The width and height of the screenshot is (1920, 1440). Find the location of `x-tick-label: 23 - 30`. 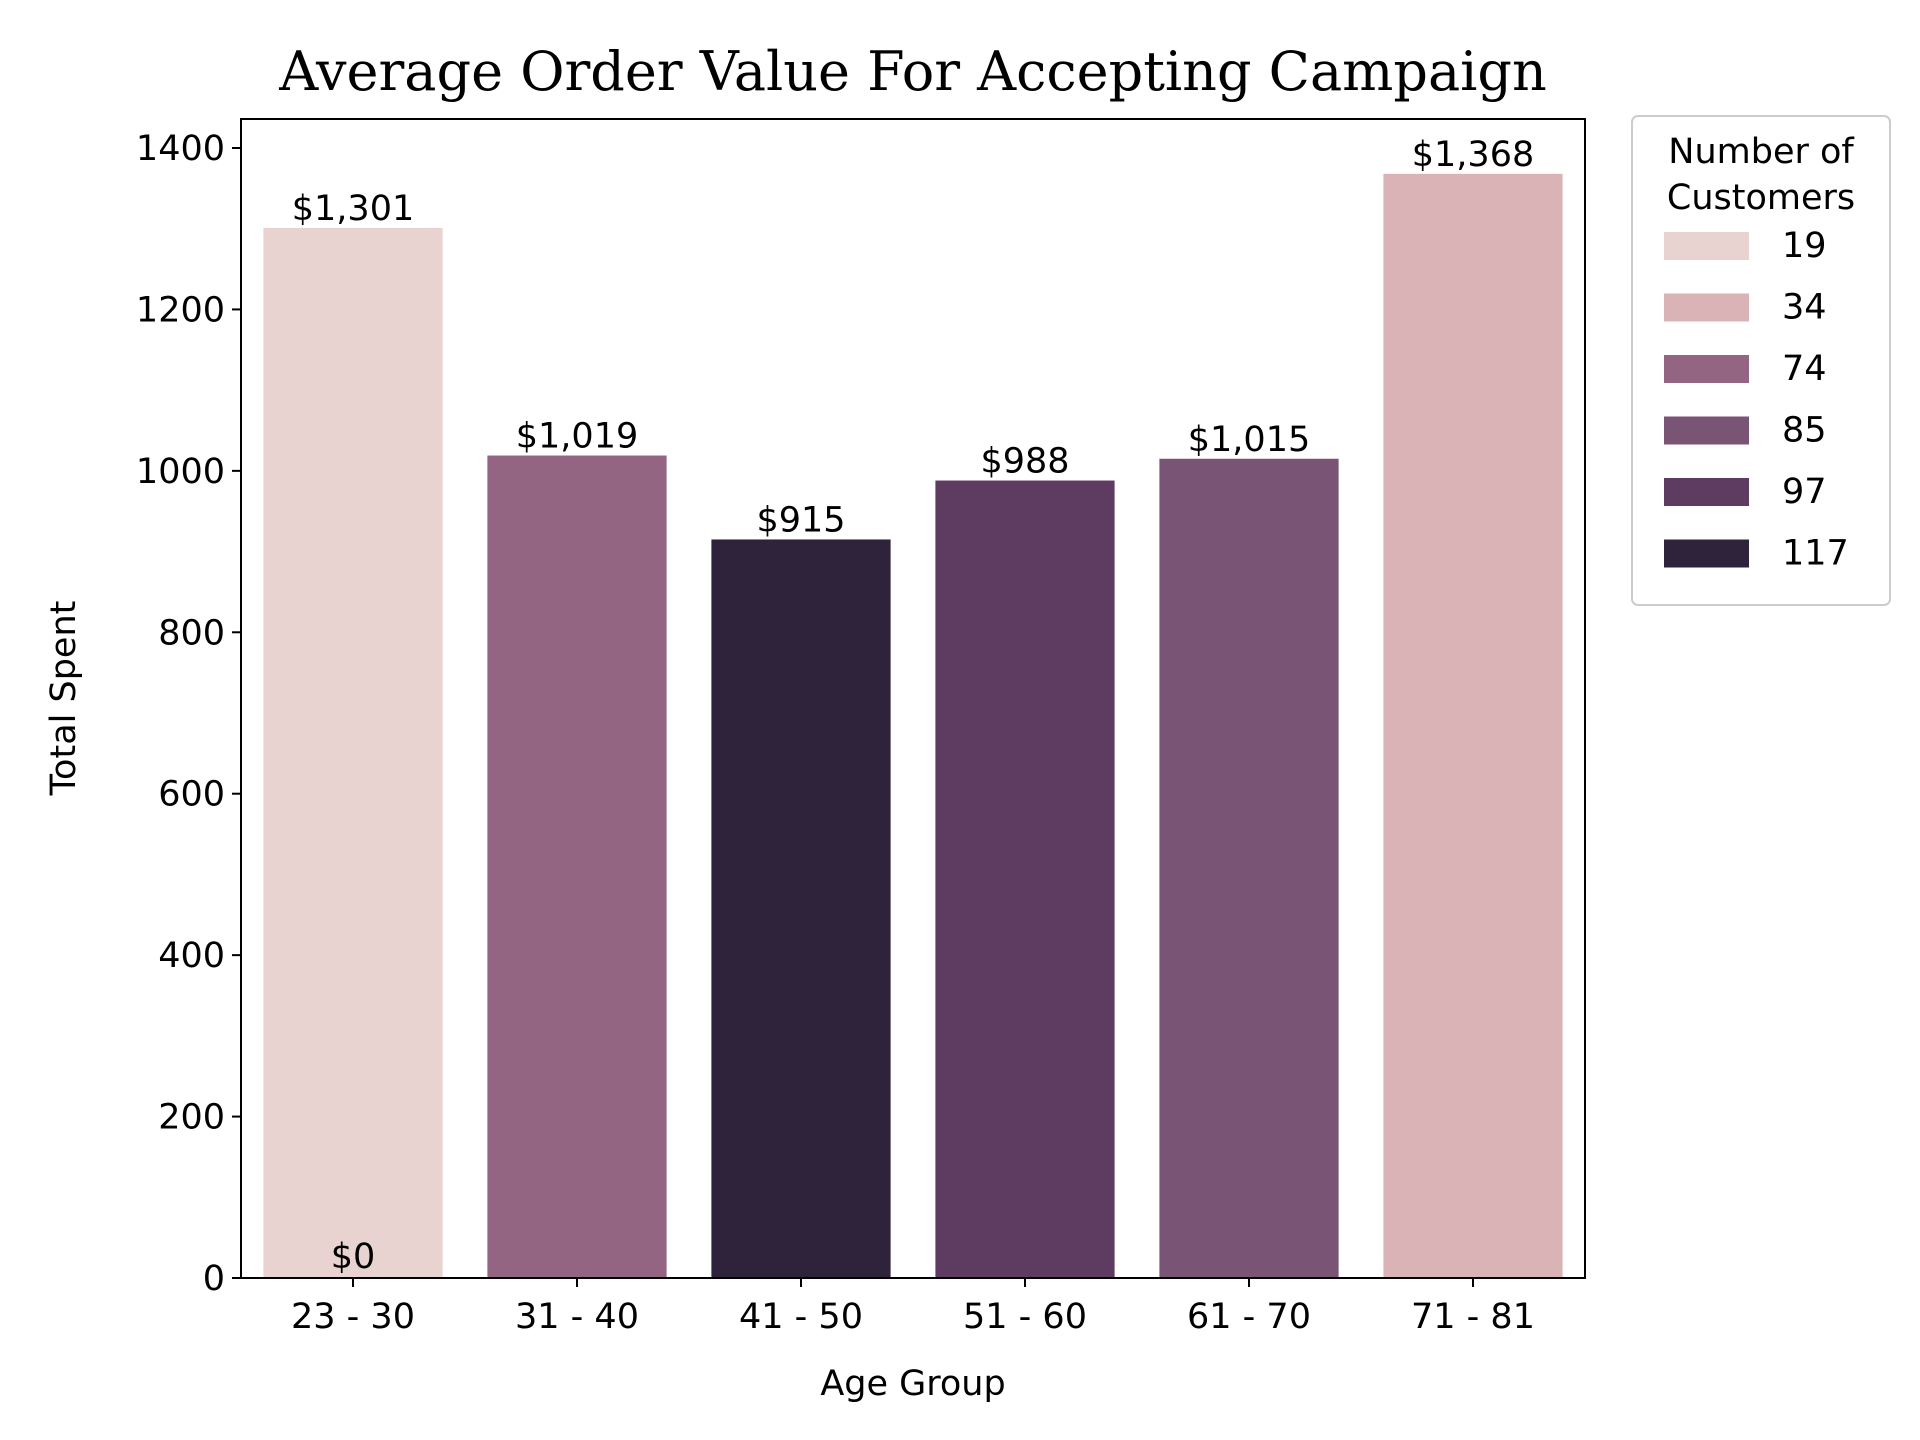

x-tick-label: 23 - 30 is located at coordinates (353, 1317).